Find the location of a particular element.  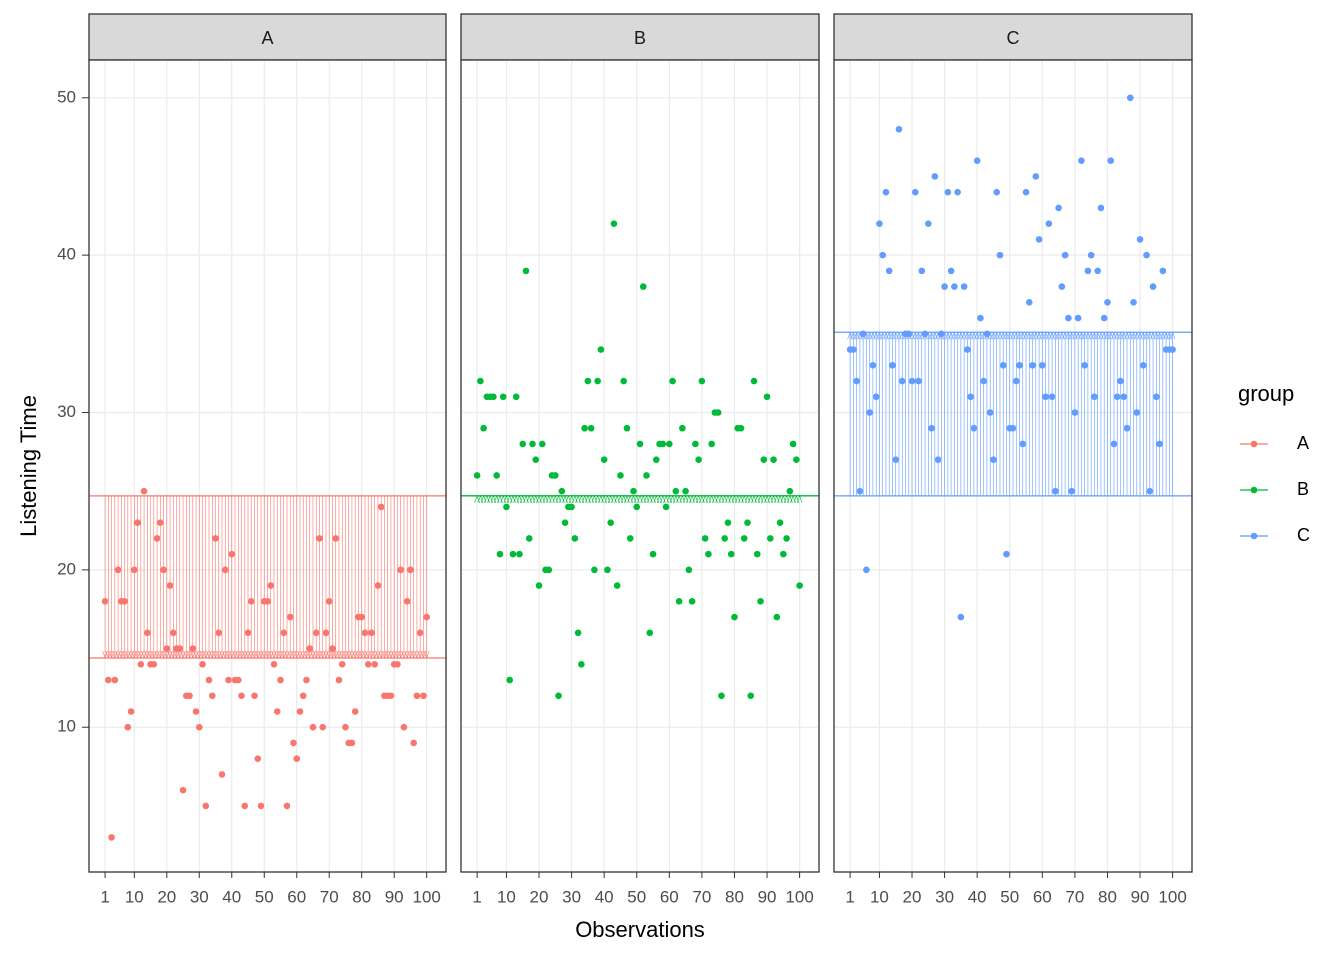

legend-label: C is located at coordinates (1303, 535).